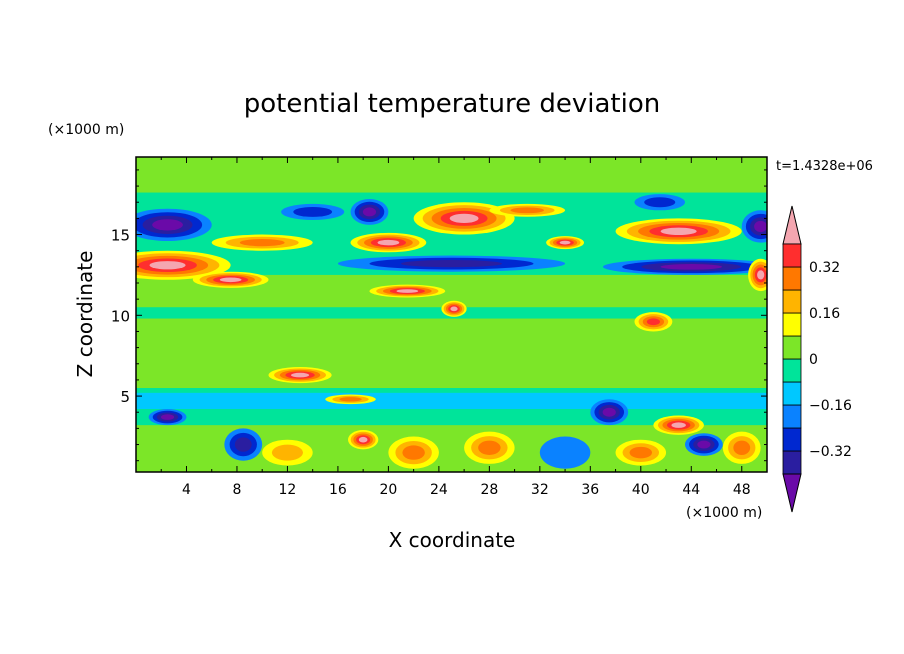 The width and height of the screenshot is (904, 654). I want to click on chart-title: potential temperature deviation, so click(452, 104).